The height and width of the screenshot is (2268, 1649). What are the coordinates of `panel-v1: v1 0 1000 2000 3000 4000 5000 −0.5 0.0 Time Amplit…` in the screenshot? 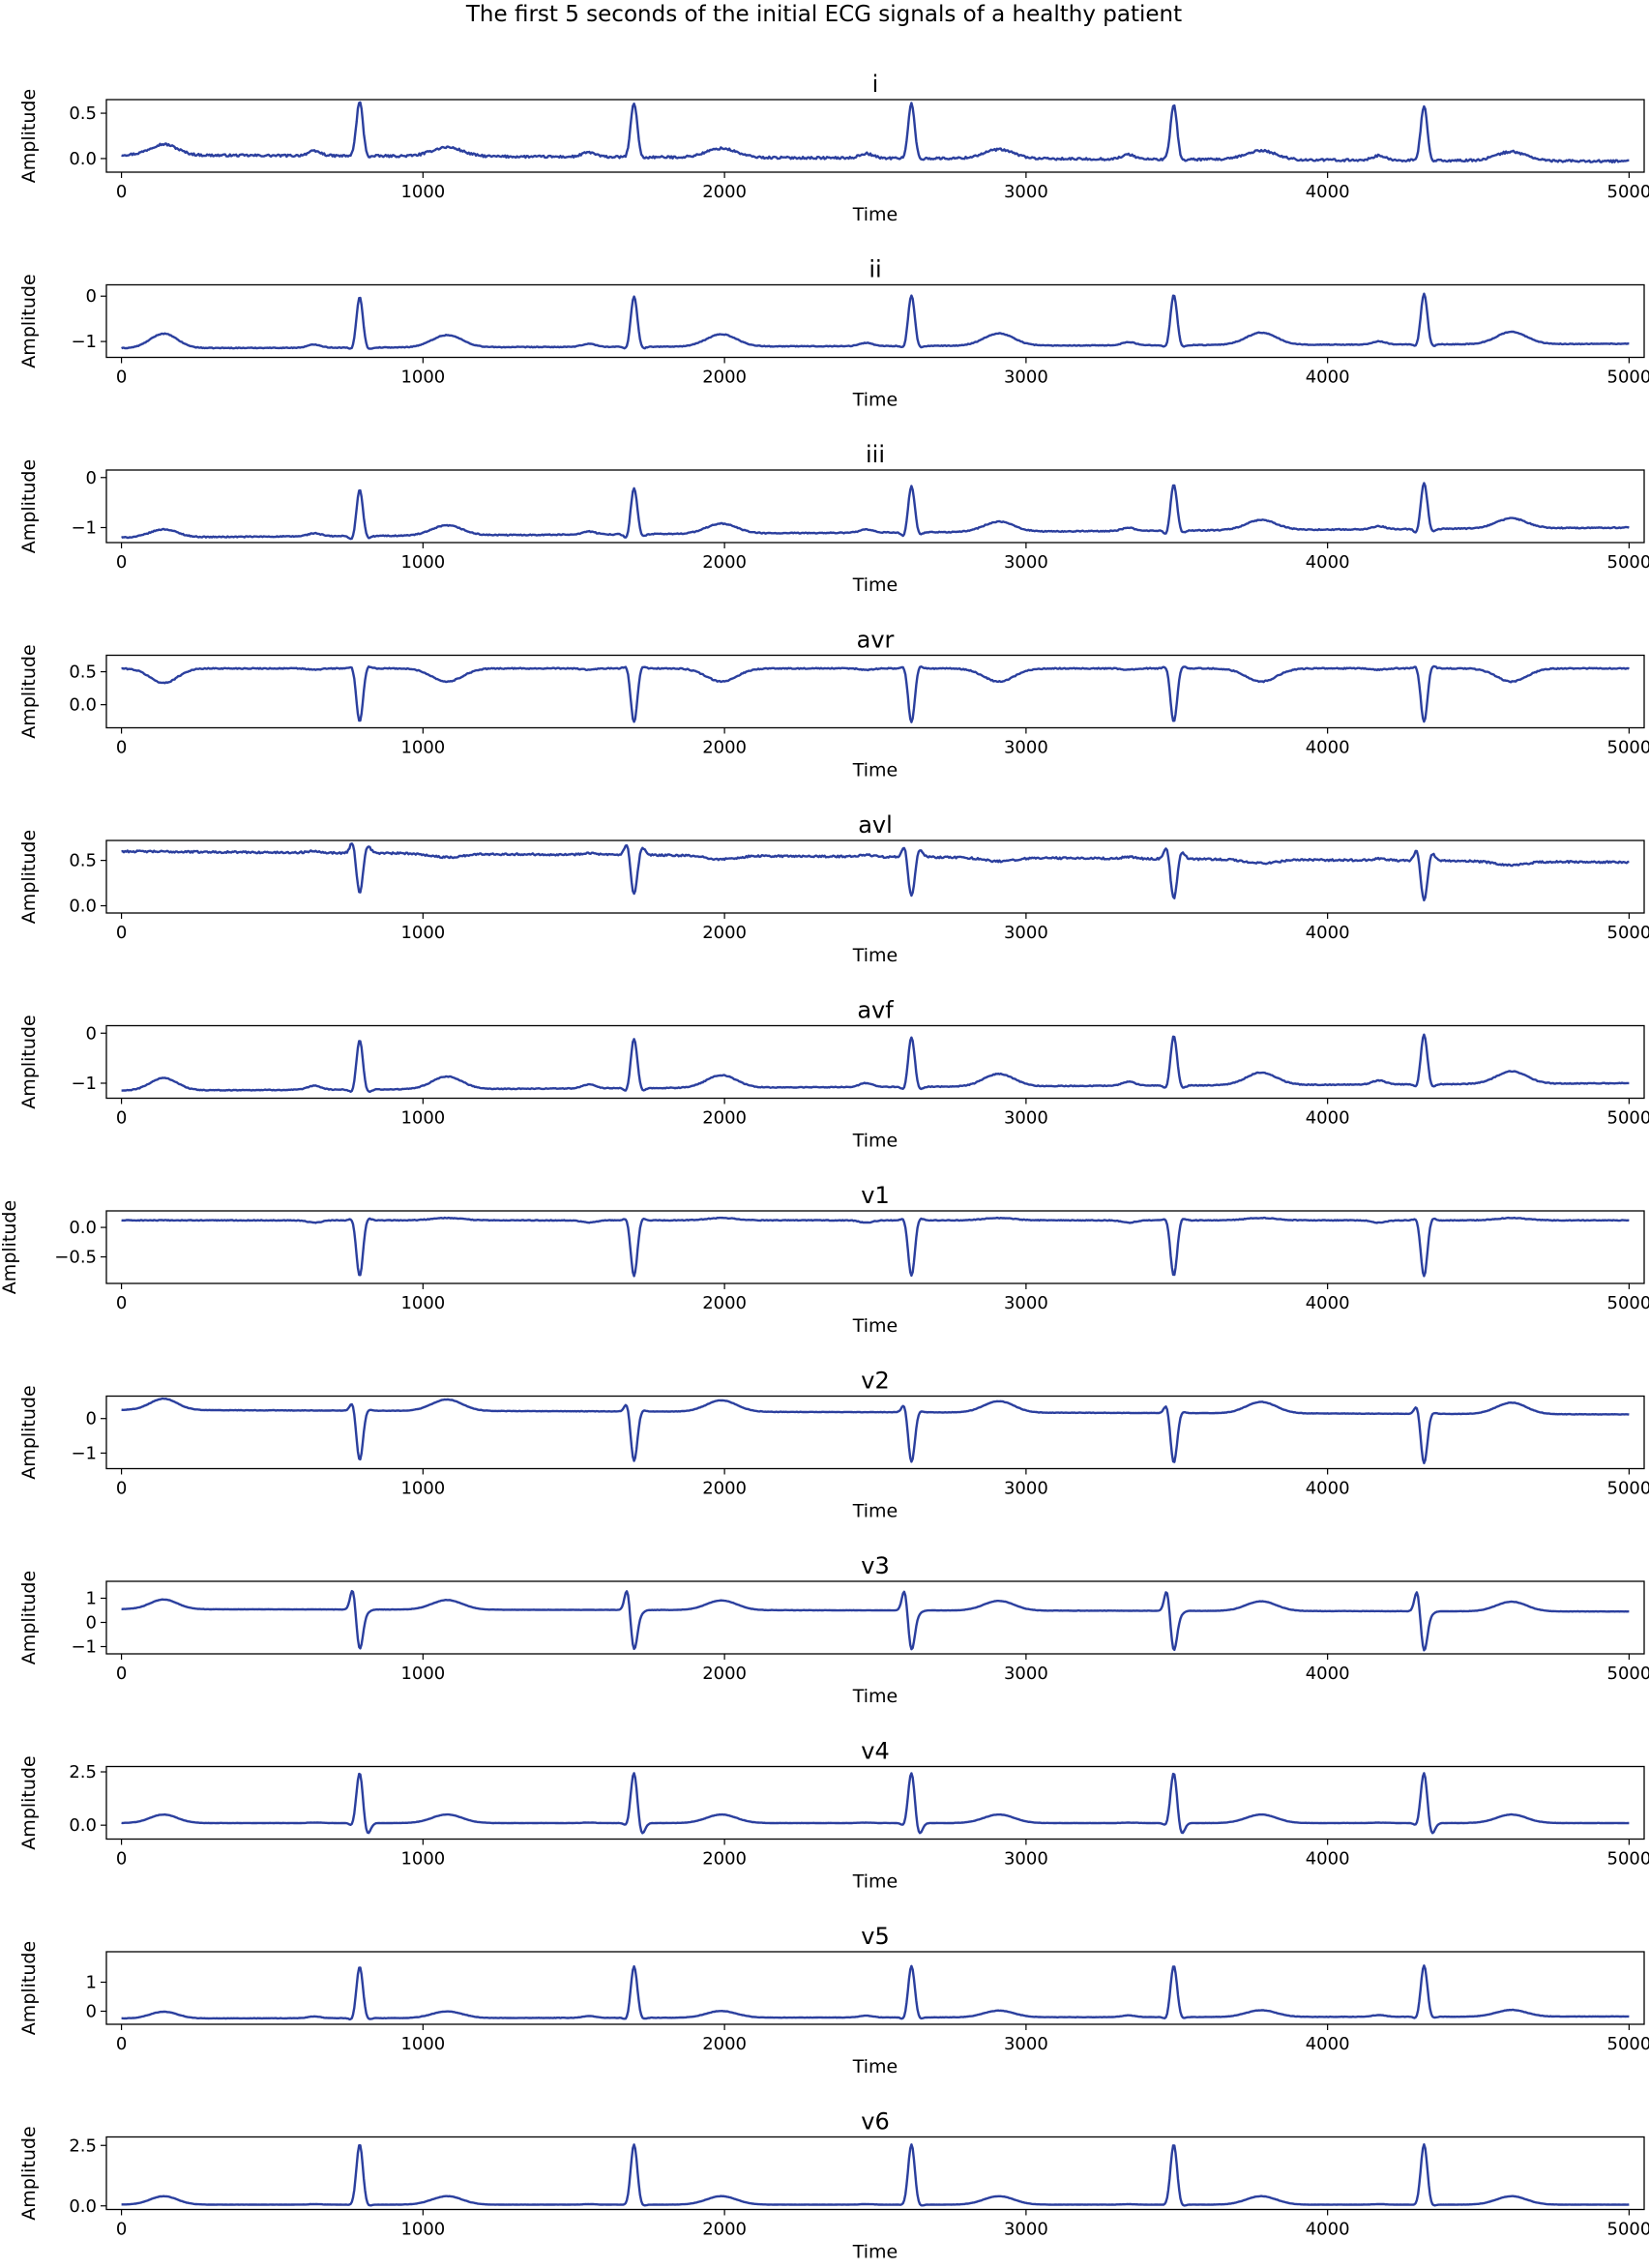 It's located at (825, 1259).